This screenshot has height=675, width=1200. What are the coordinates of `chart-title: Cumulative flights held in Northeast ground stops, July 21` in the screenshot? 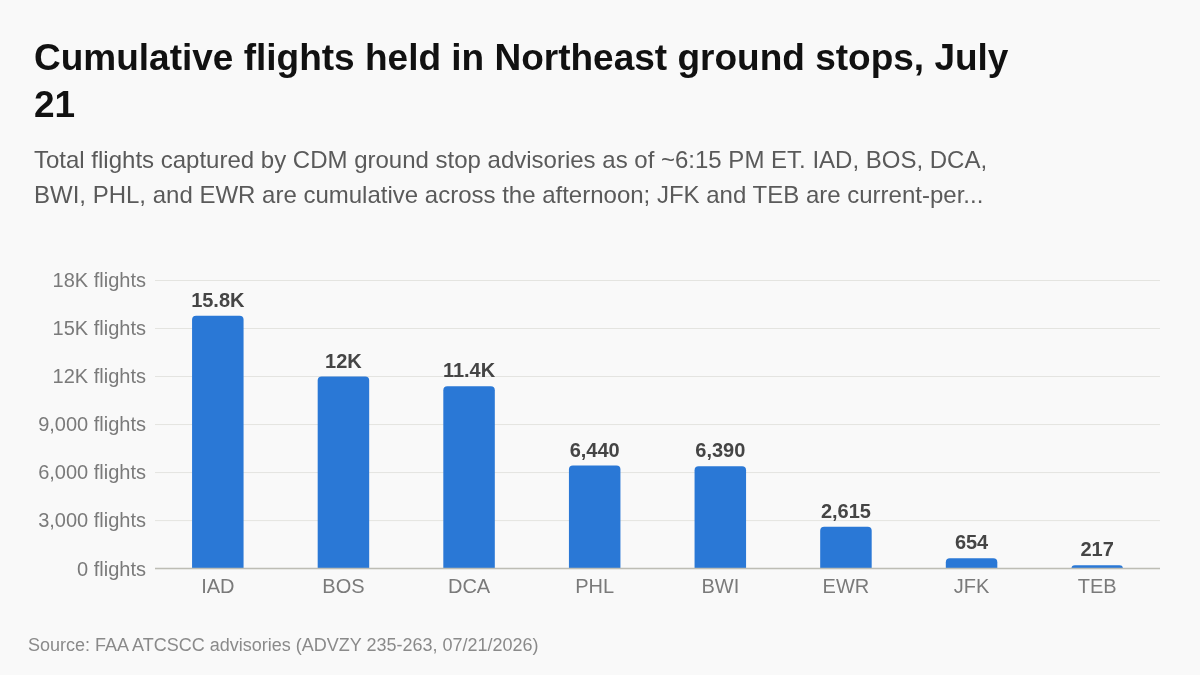 It's located at (521, 81).